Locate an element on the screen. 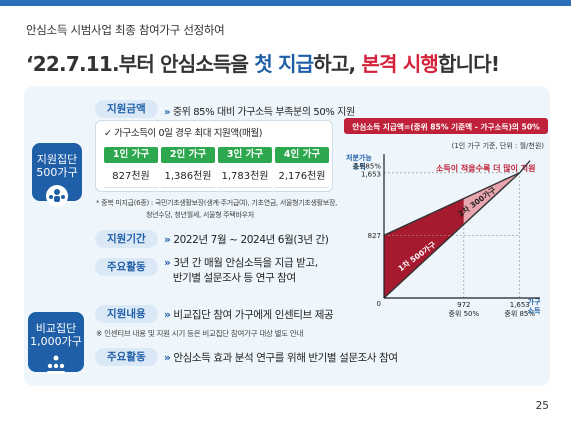 The height and width of the screenshot is (422, 571). chart-support-line is located at coordinates (452, 204).